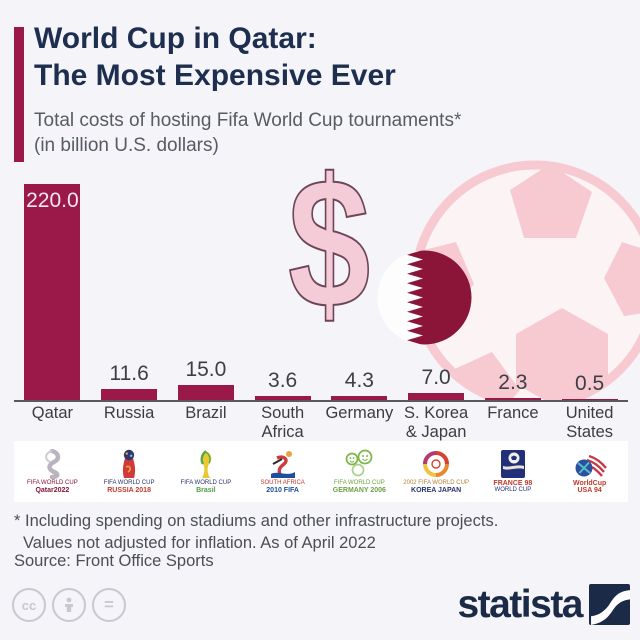 This screenshot has height=640, width=640. I want to click on bar-value-label: 0.5, so click(590, 383).